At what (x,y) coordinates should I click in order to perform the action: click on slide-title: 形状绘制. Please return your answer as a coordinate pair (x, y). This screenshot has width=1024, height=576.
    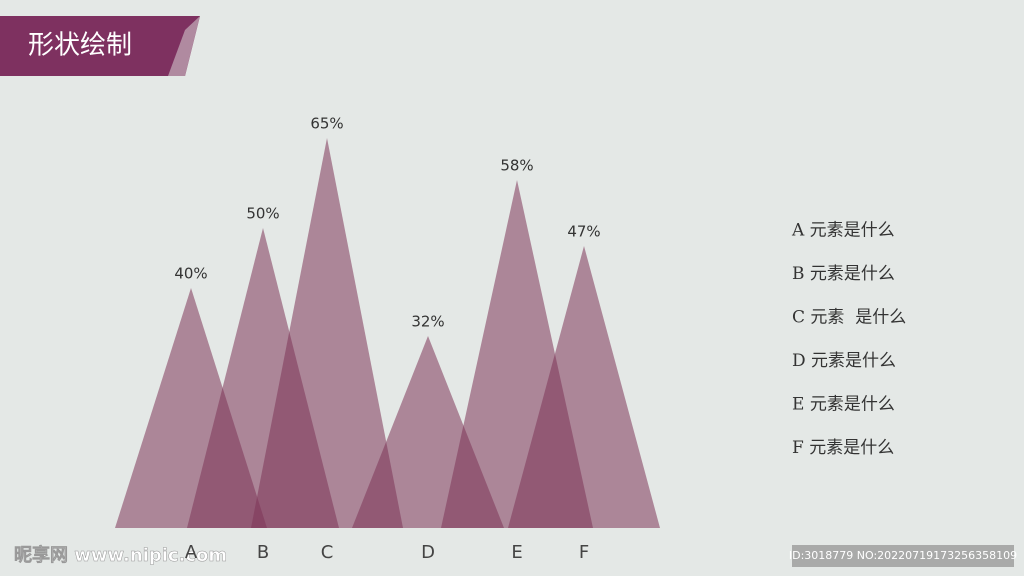
    Looking at the image, I should click on (80, 46).